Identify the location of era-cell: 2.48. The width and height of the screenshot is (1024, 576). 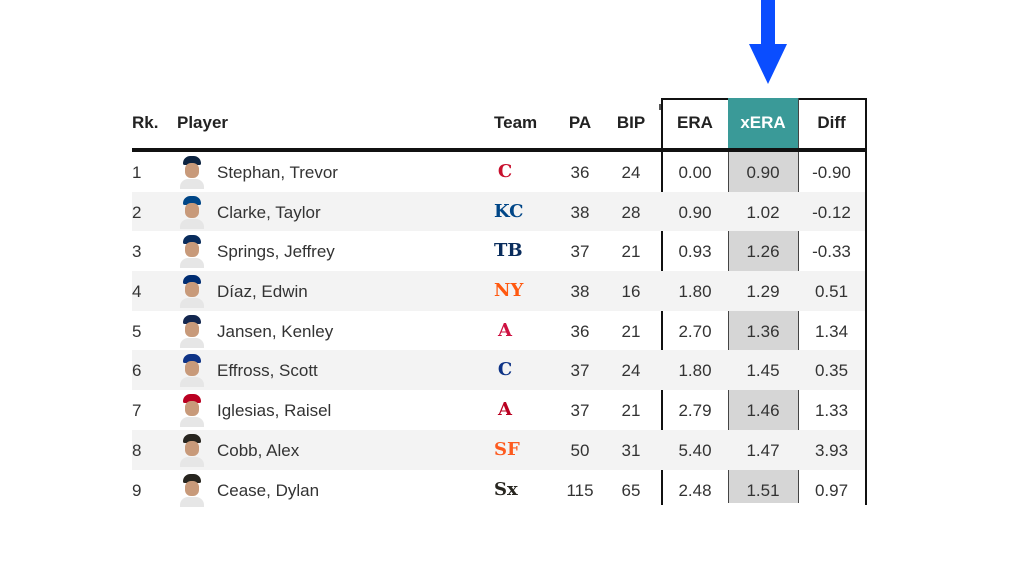
(695, 490).